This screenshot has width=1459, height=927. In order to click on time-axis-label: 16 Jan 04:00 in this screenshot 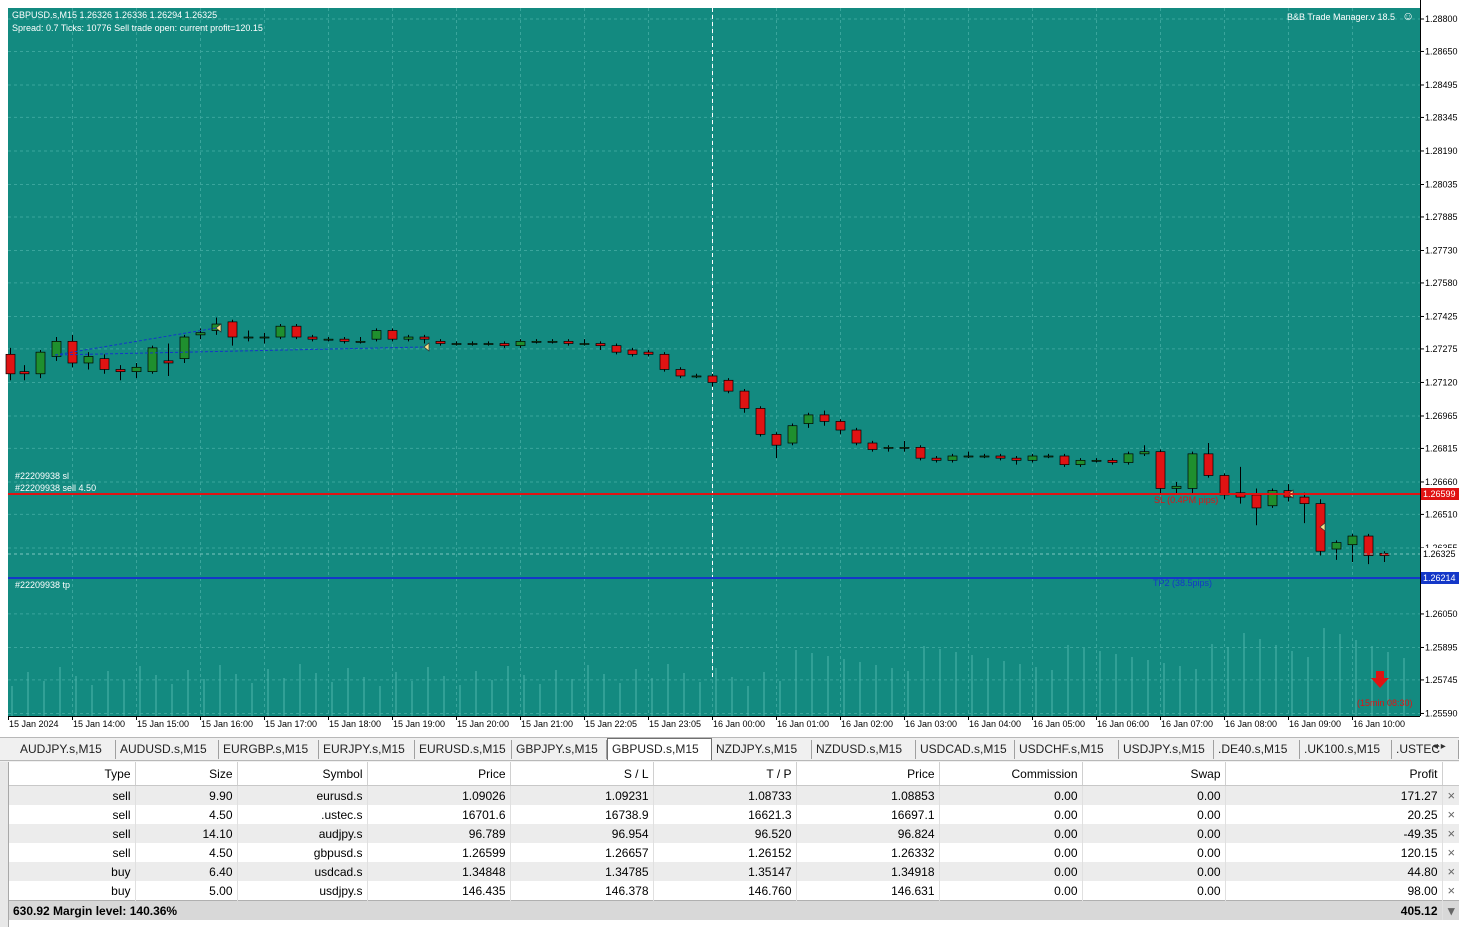, I will do `click(995, 724)`.